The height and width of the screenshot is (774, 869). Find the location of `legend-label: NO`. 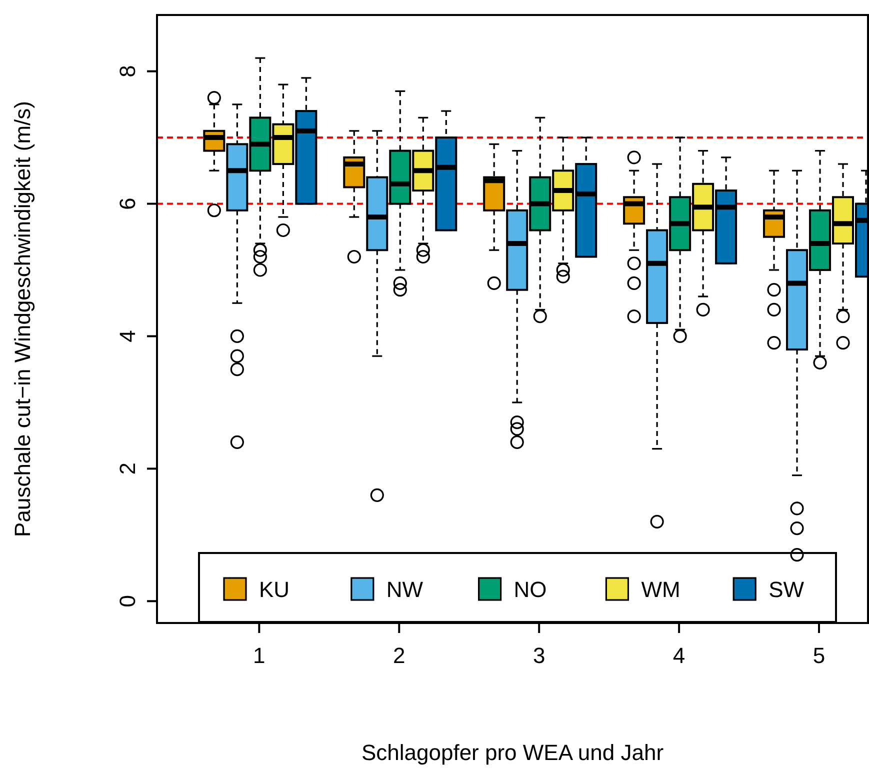

legend-label: NO is located at coordinates (530, 589).